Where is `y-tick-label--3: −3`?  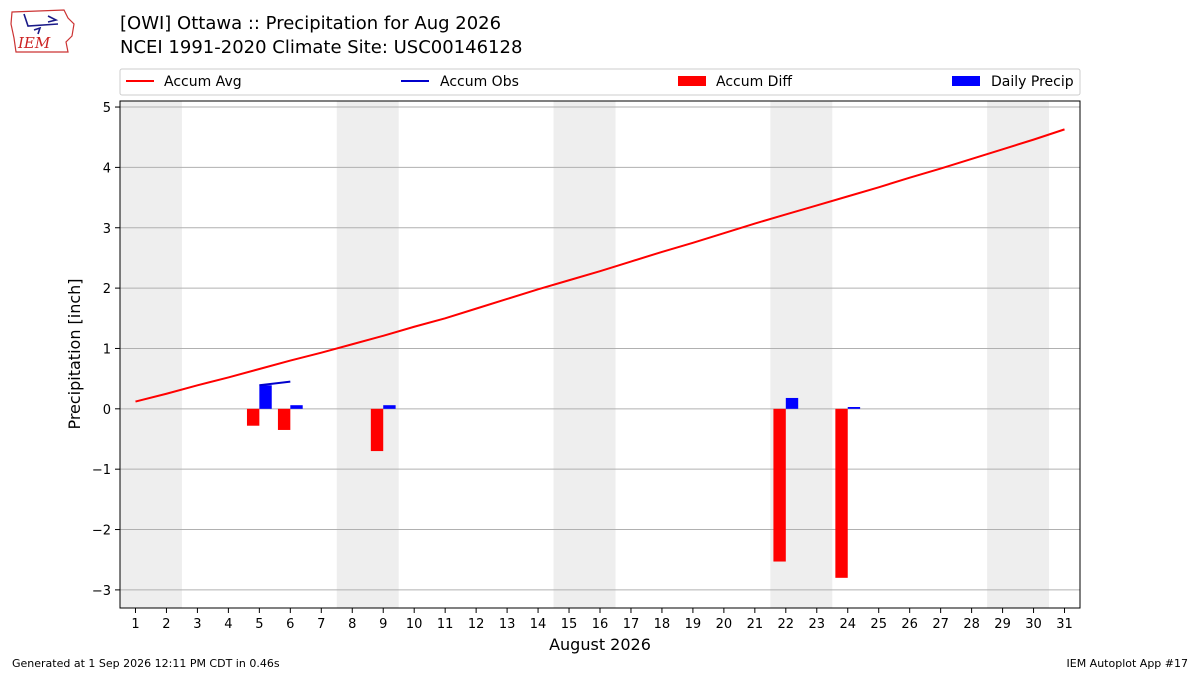 y-tick-label--3: −3 is located at coordinates (101, 591).